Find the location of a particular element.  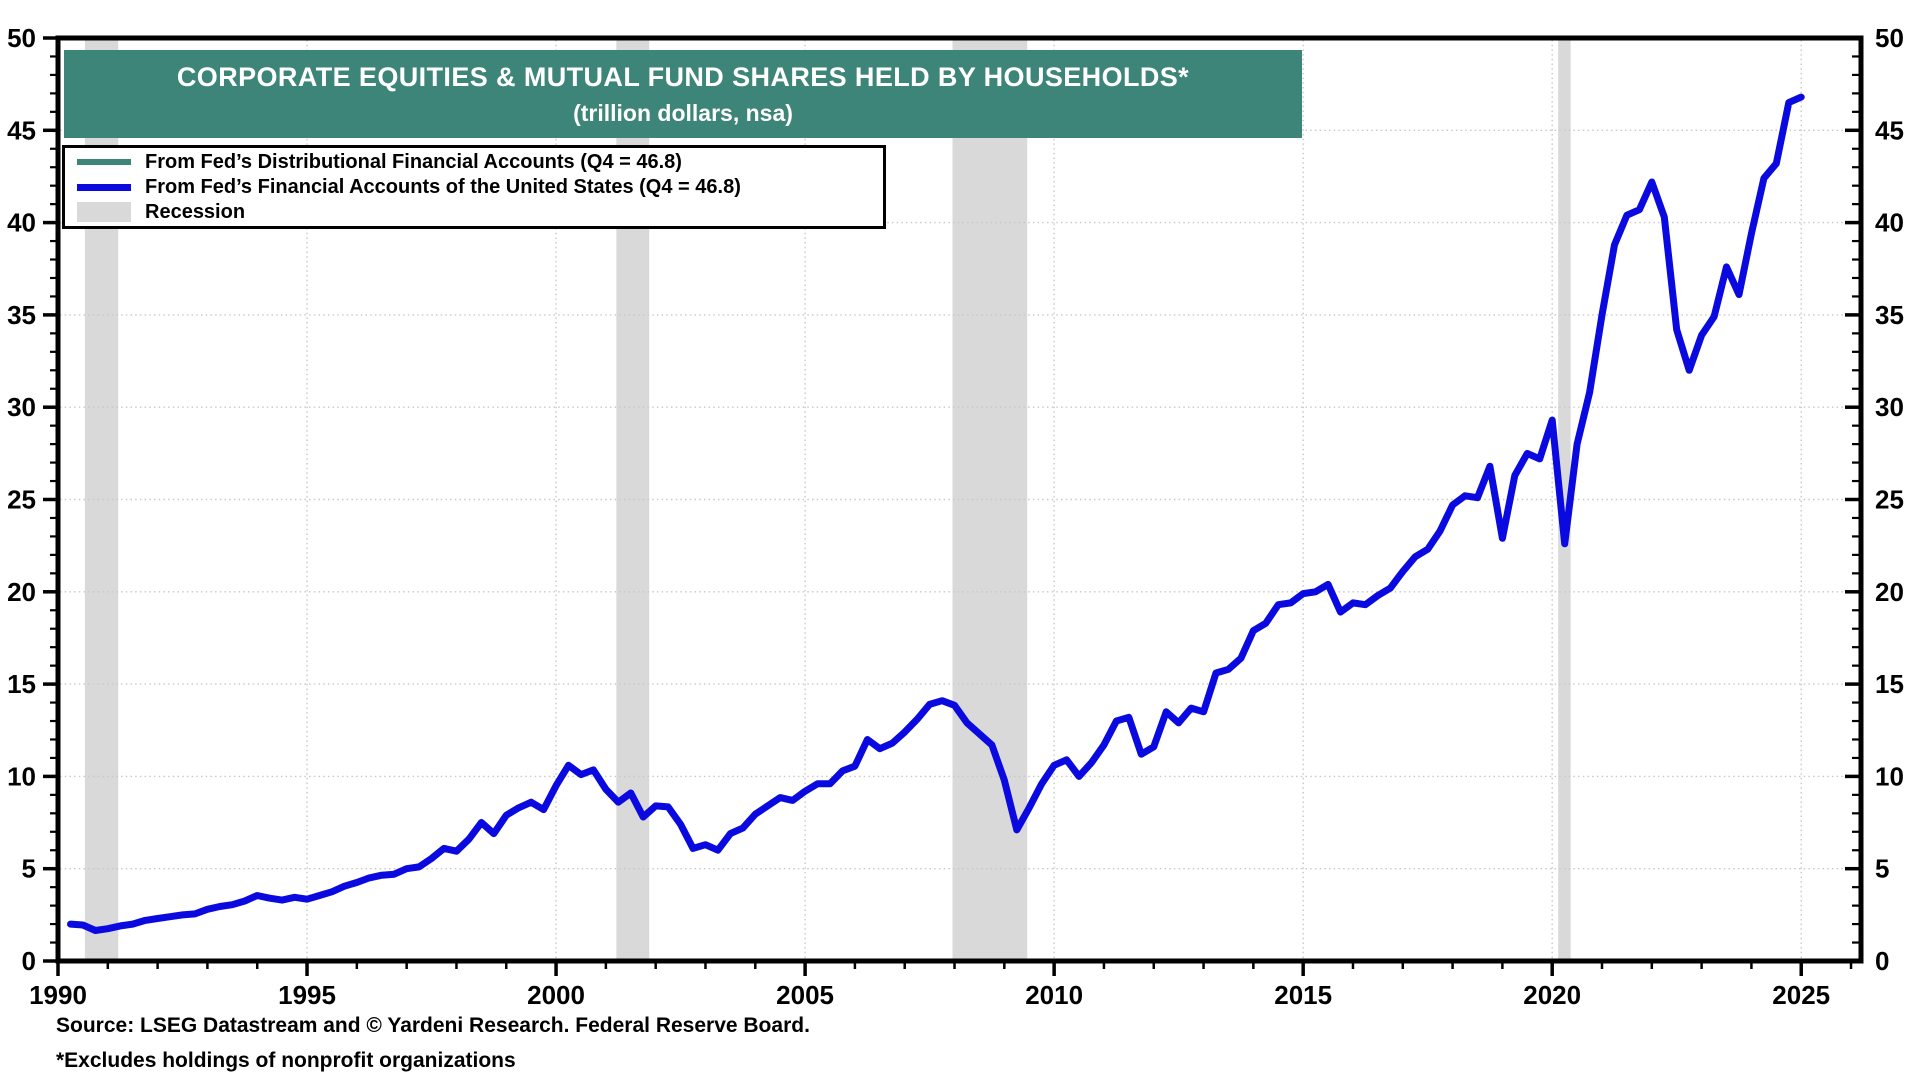

x-axis-label: 2010 is located at coordinates (1054, 995).